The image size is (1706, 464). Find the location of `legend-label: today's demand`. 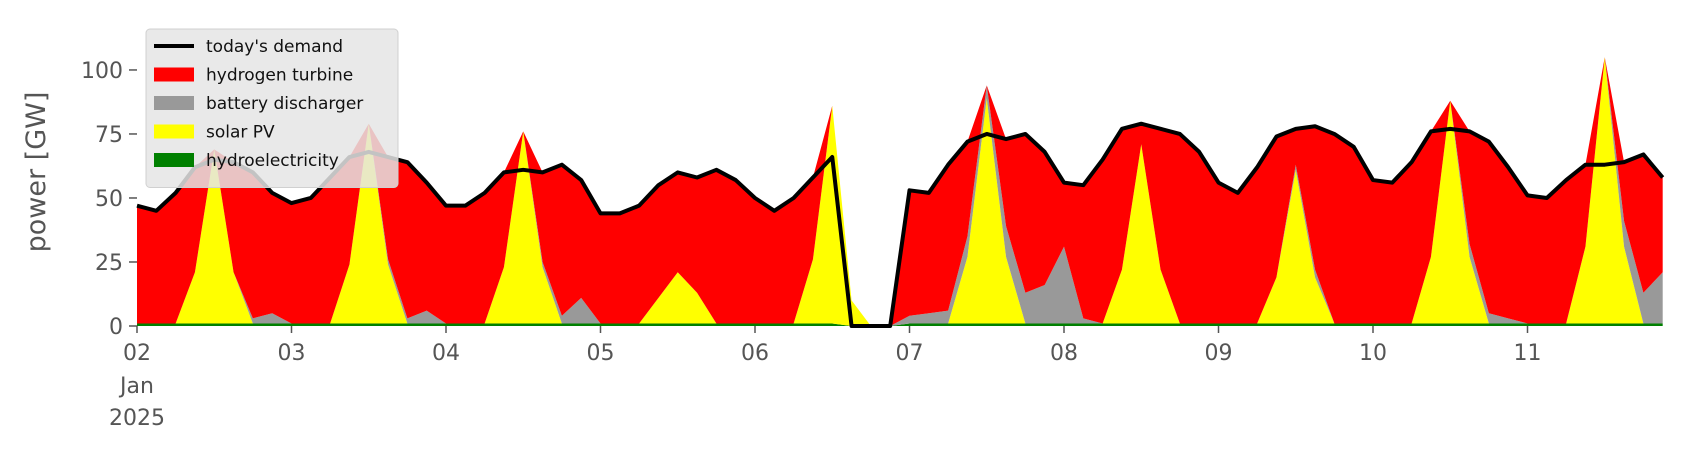

legend-label: today's demand is located at coordinates (274, 47).